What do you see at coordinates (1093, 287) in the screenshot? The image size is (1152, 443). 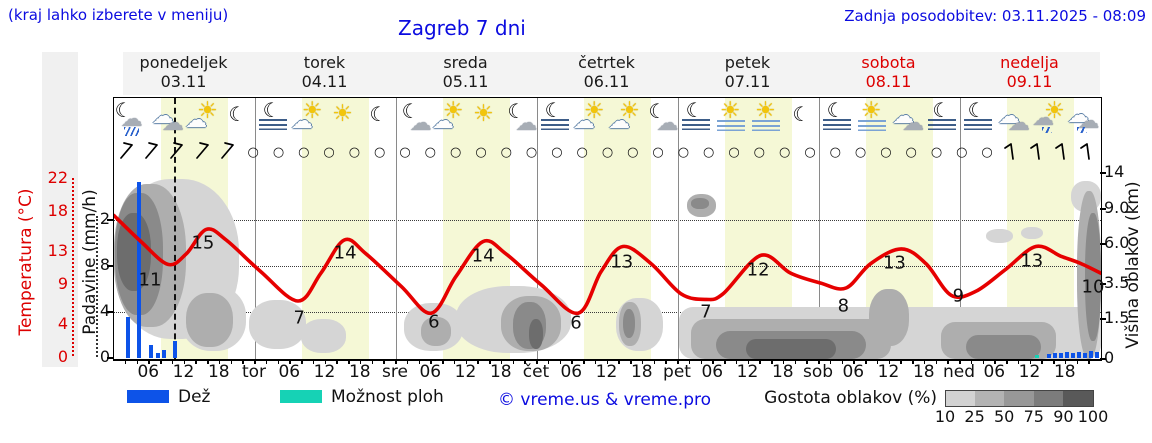 I see `temp-point-label: 10` at bounding box center [1093, 287].